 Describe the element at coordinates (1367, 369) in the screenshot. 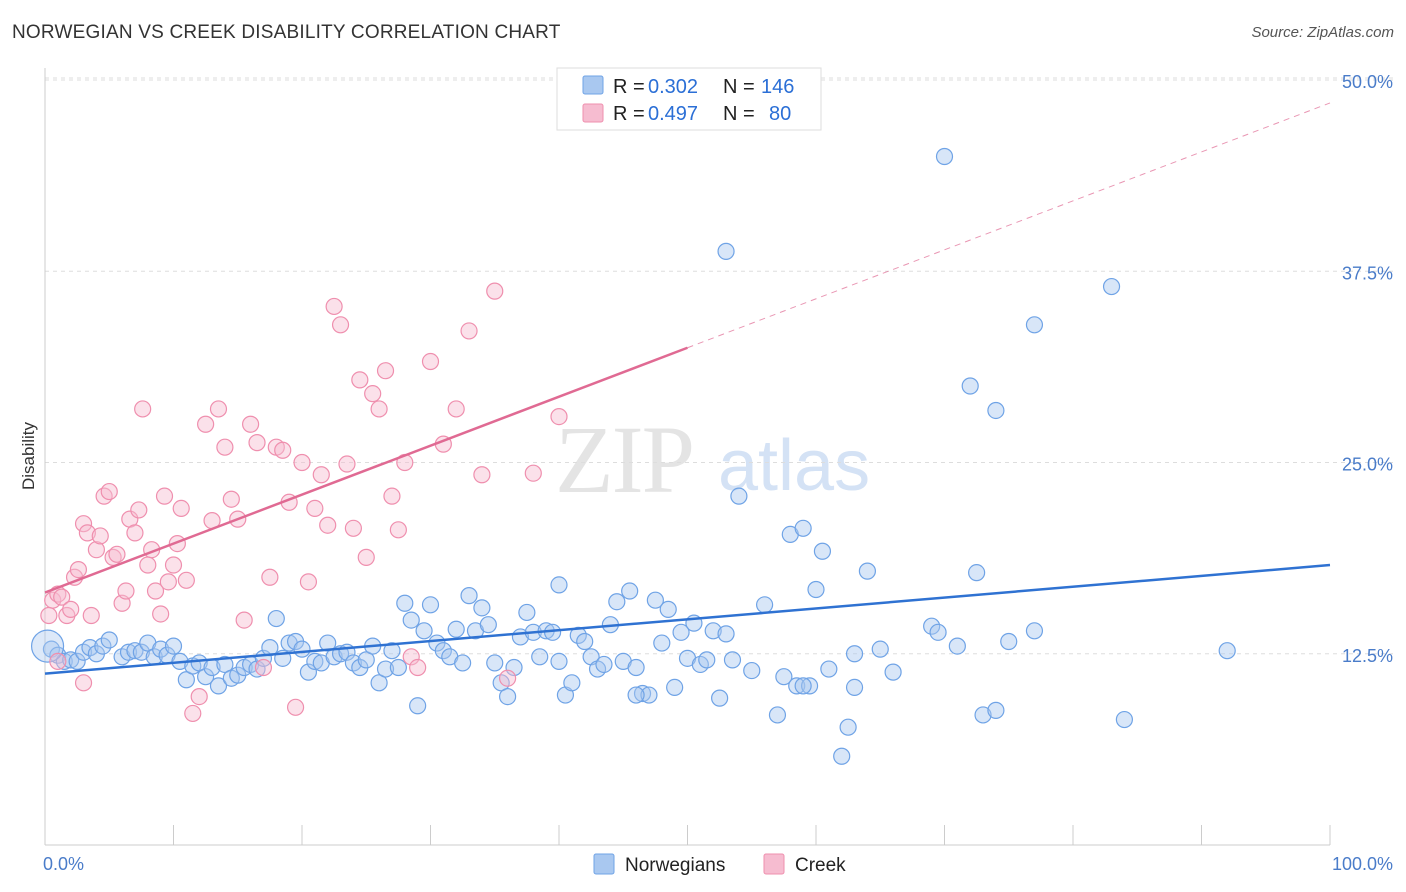

I see `y-tick-labels: 12.5% 25.0% 37.5% 50.0%` at that location.